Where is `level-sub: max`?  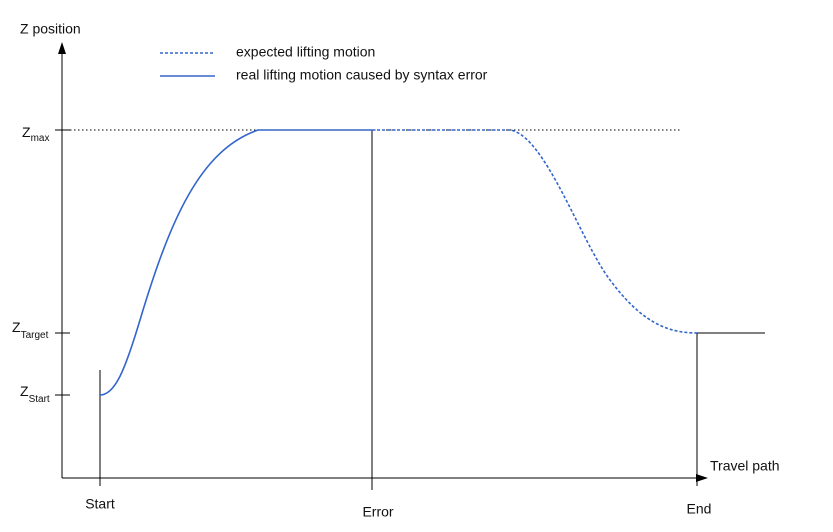 level-sub: max is located at coordinates (40, 138).